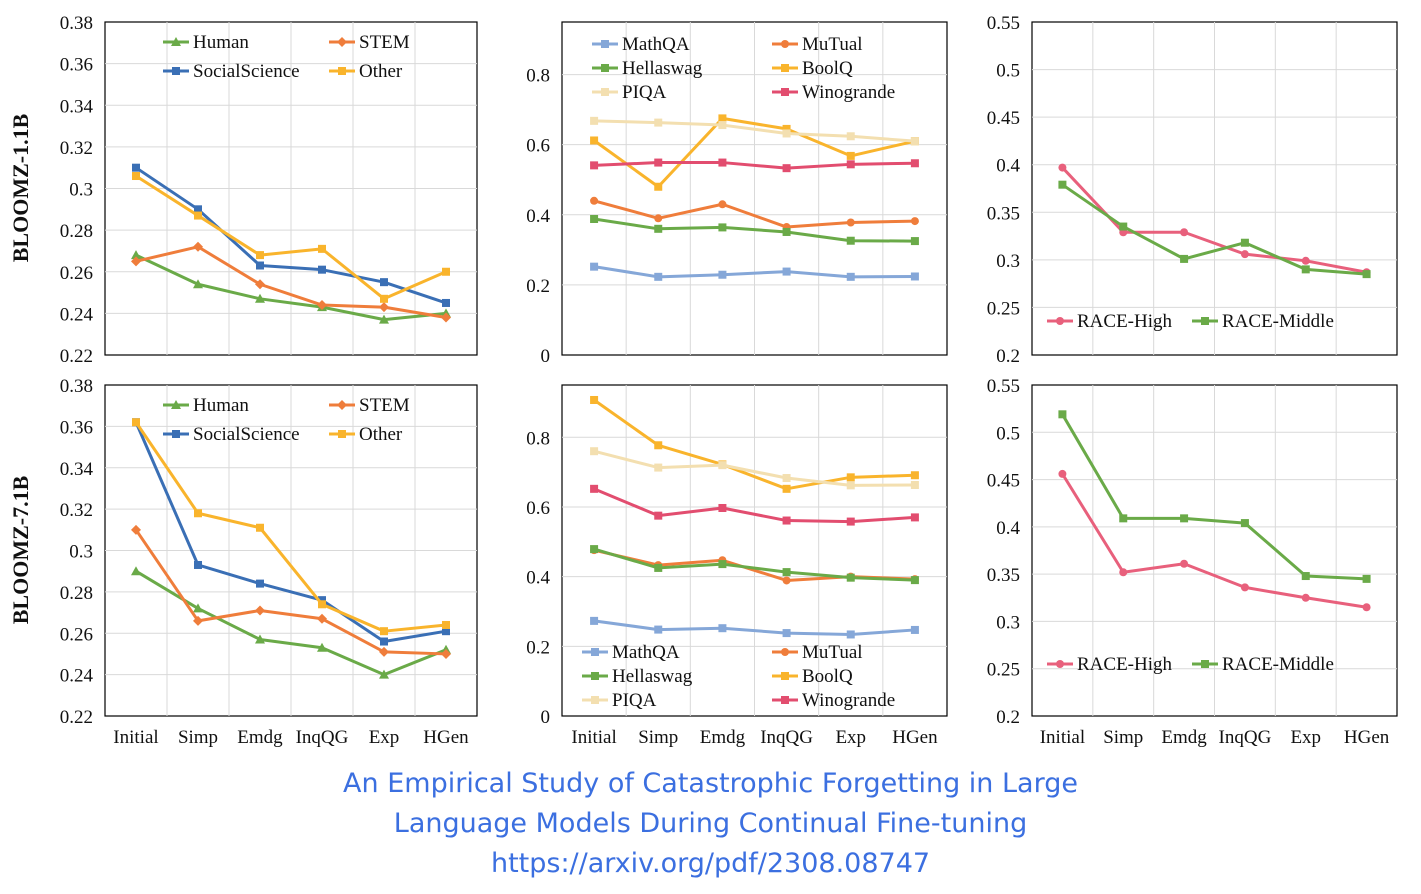  Describe the element at coordinates (658, 737) in the screenshot. I see `x-tick-label-simp: Simp` at that location.